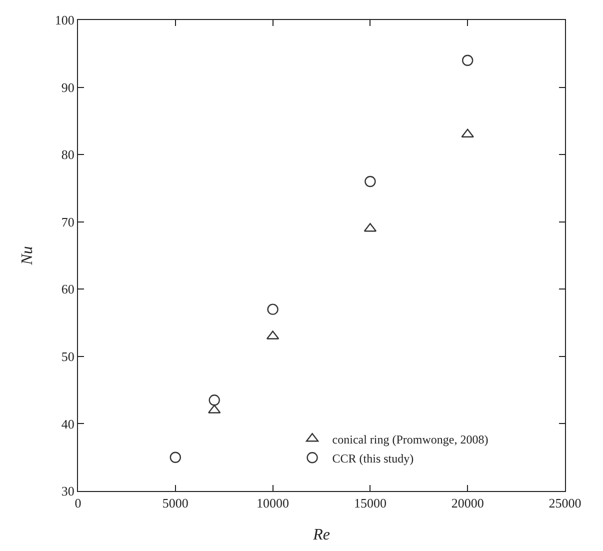 This screenshot has width=603, height=551. I want to click on y-tick-label: 70, so click(67, 222).